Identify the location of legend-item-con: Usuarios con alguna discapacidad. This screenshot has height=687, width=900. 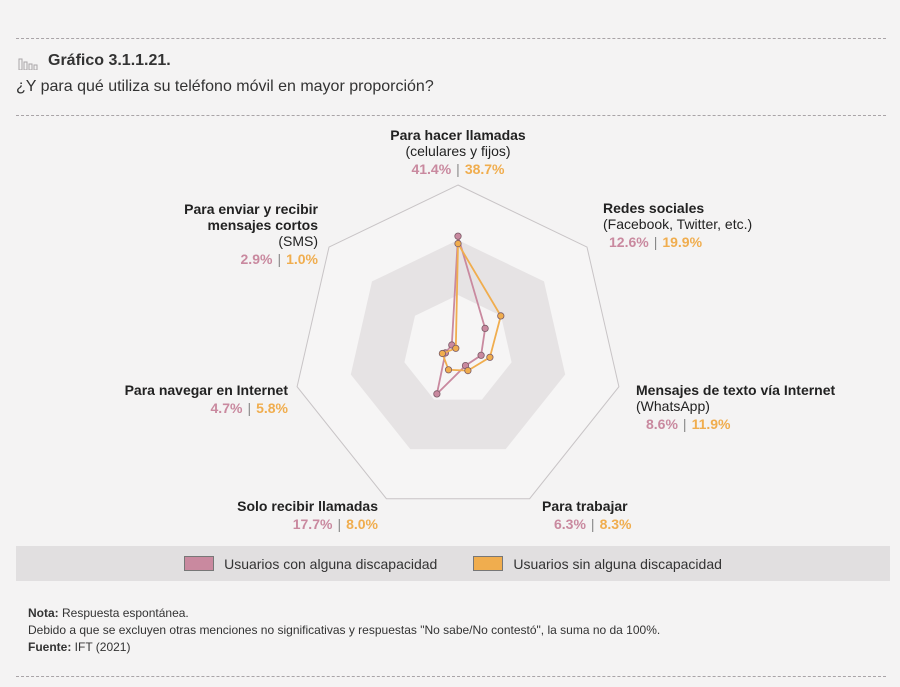
(310, 564).